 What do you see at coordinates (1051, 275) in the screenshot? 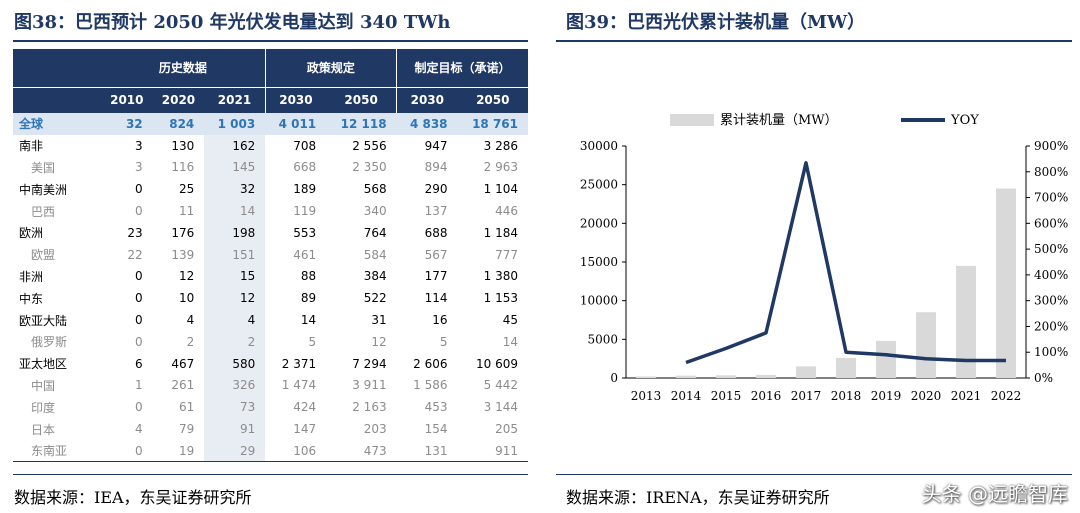
I see `right-tick-label: 400%` at bounding box center [1051, 275].